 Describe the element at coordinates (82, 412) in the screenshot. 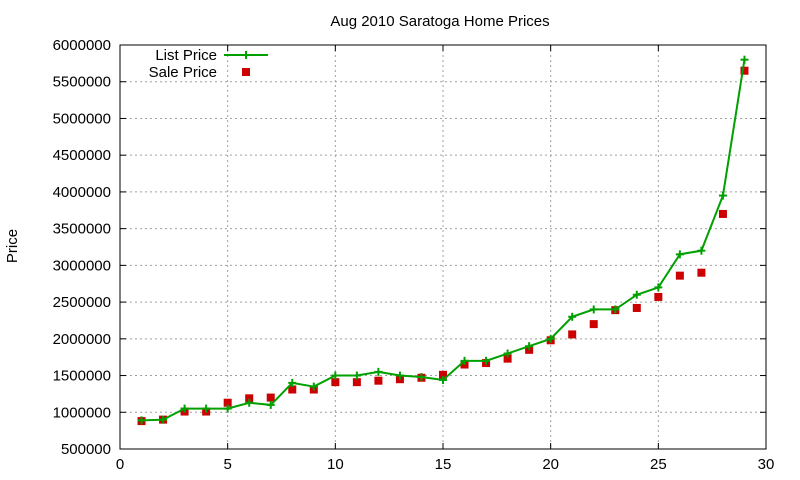

I see `y-tick-label: 1000000` at that location.